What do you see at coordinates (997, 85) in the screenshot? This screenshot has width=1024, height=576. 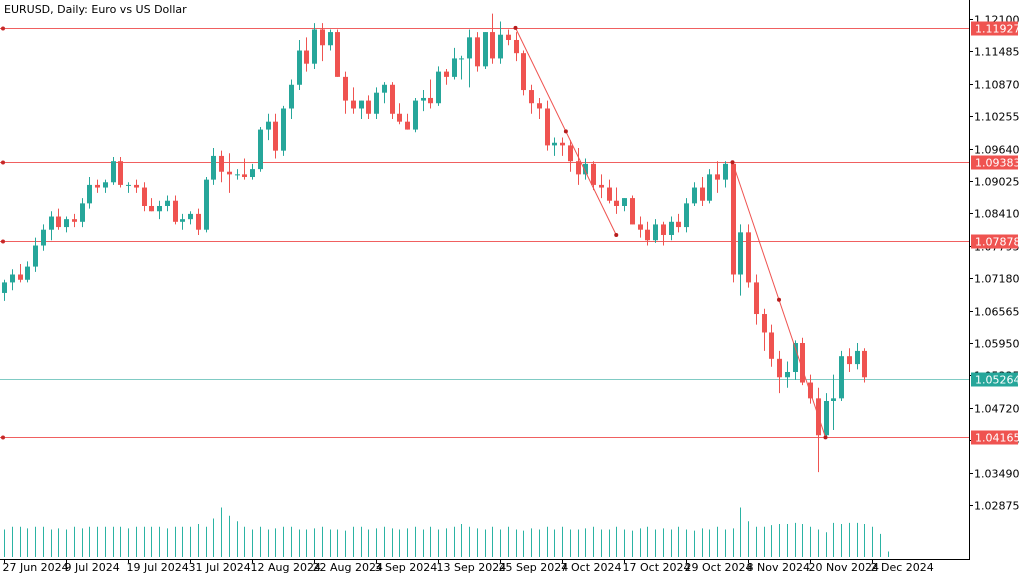 I see `price-tick-label: 1.10870` at bounding box center [997, 85].